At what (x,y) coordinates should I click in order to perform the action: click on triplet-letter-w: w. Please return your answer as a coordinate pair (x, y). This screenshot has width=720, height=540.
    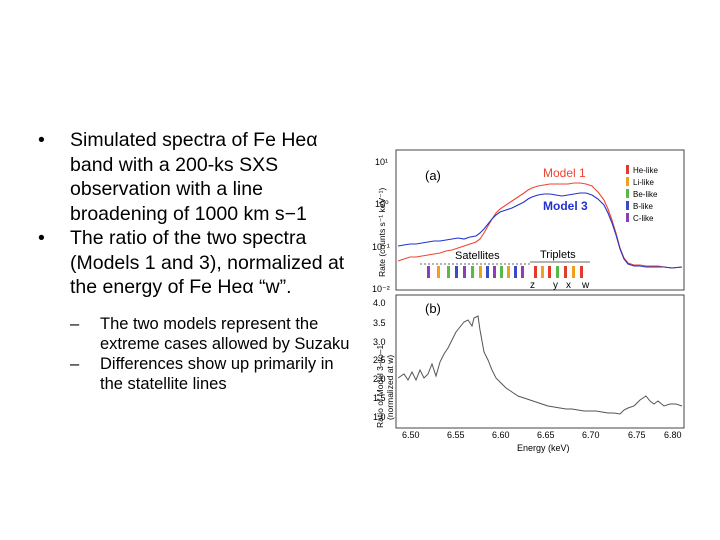
    Looking at the image, I should click on (585, 285).